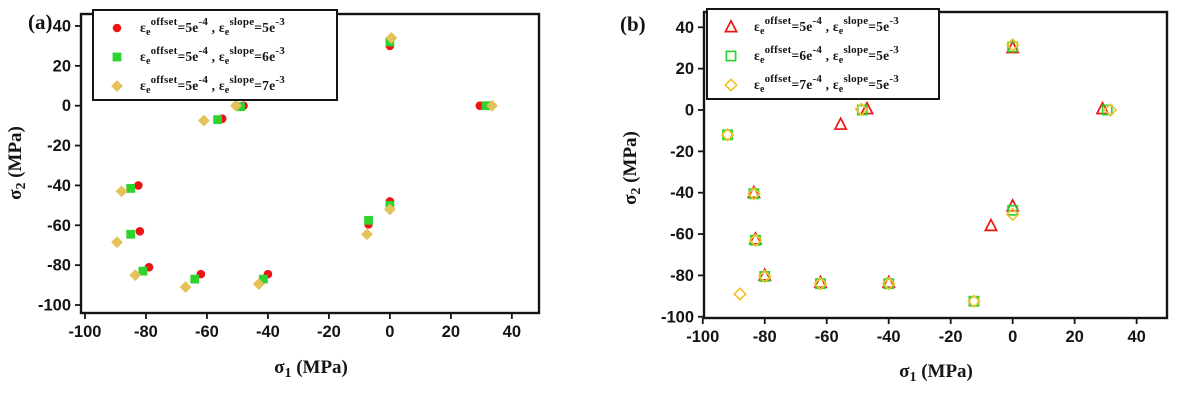 This screenshot has width=1200, height=400. I want to click on legend-marker-circle, so click(117, 27).